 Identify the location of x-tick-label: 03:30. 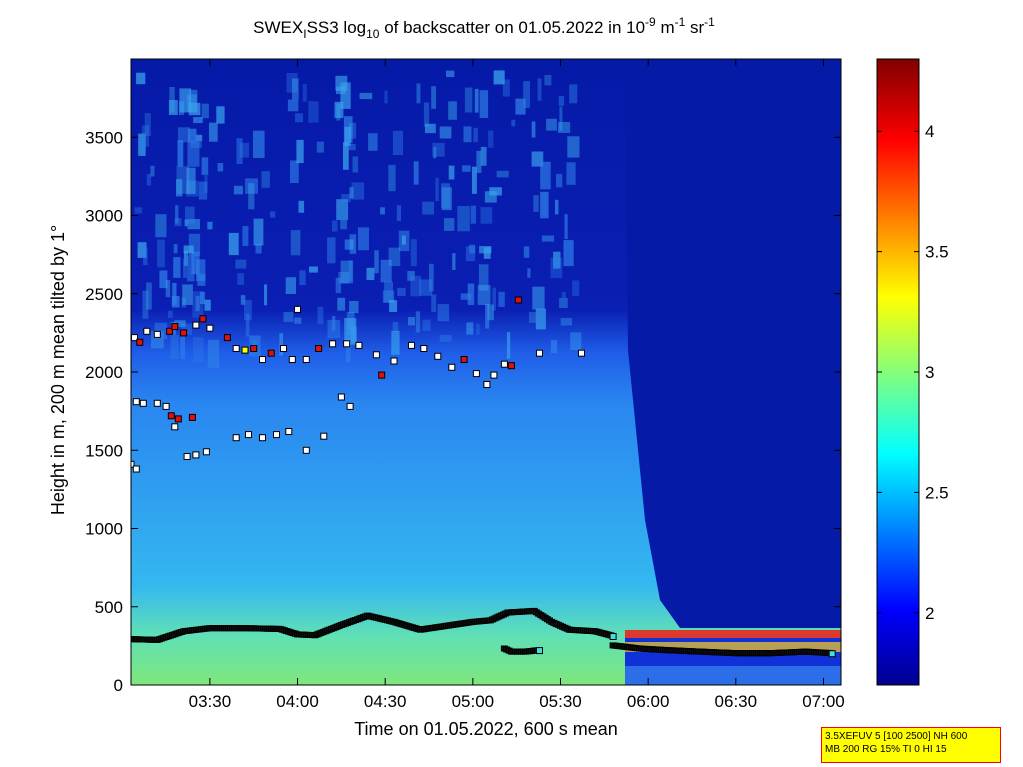
(210, 701).